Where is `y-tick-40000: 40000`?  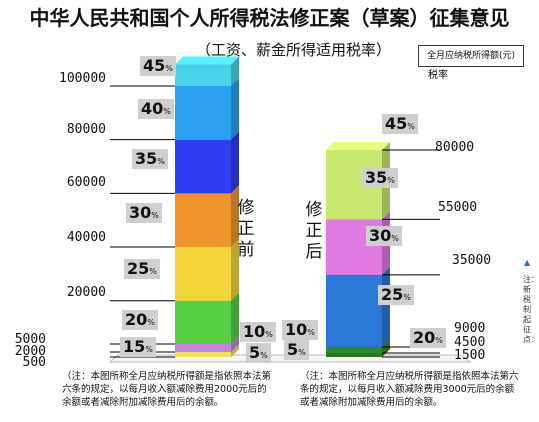 y-tick-40000: 40000 is located at coordinates (86, 237).